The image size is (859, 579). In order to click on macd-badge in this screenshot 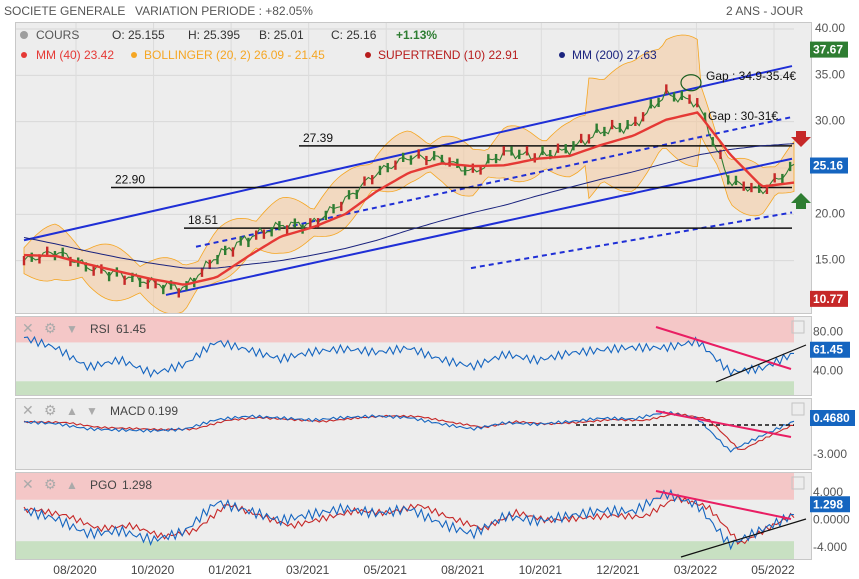, I will do `click(832, 418)`.